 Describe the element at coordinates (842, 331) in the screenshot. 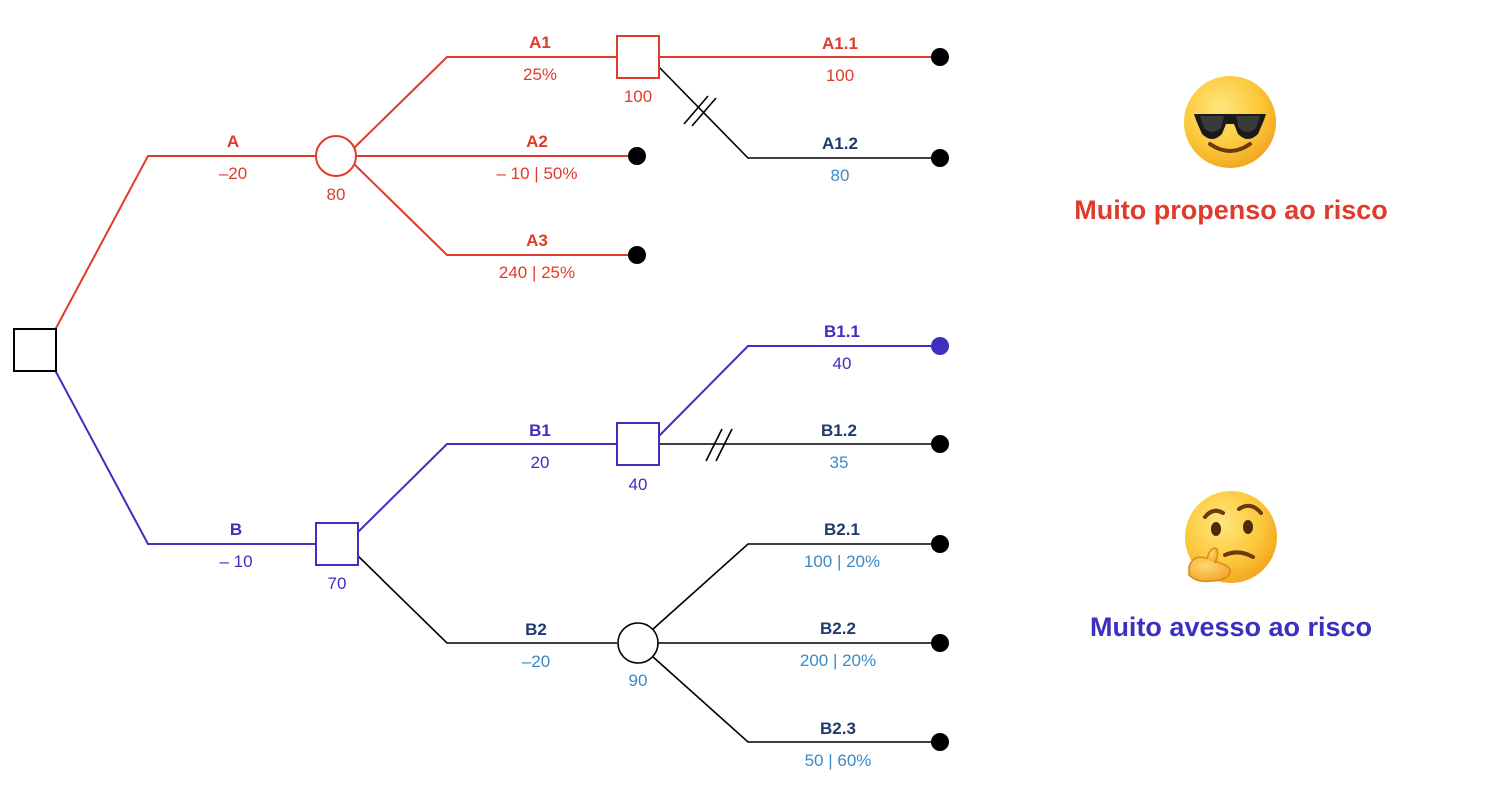

I see `branch-b1-1-name: B1.1` at that location.